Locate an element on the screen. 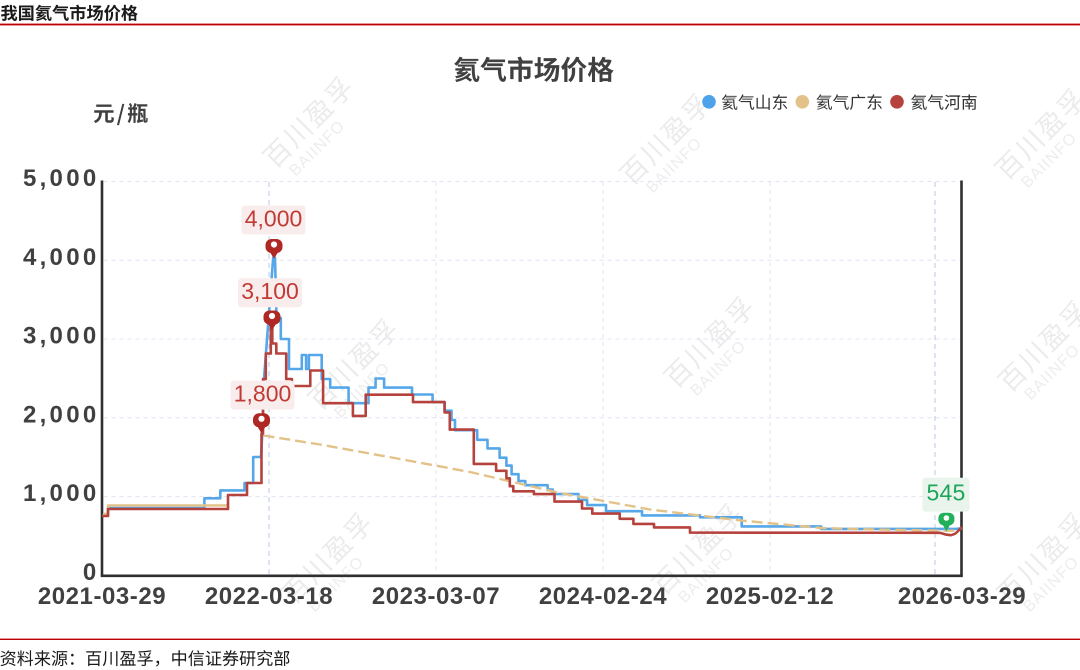 This screenshot has height=670, width=1080. svg-text: 2024-02-24 is located at coordinates (603, 596).